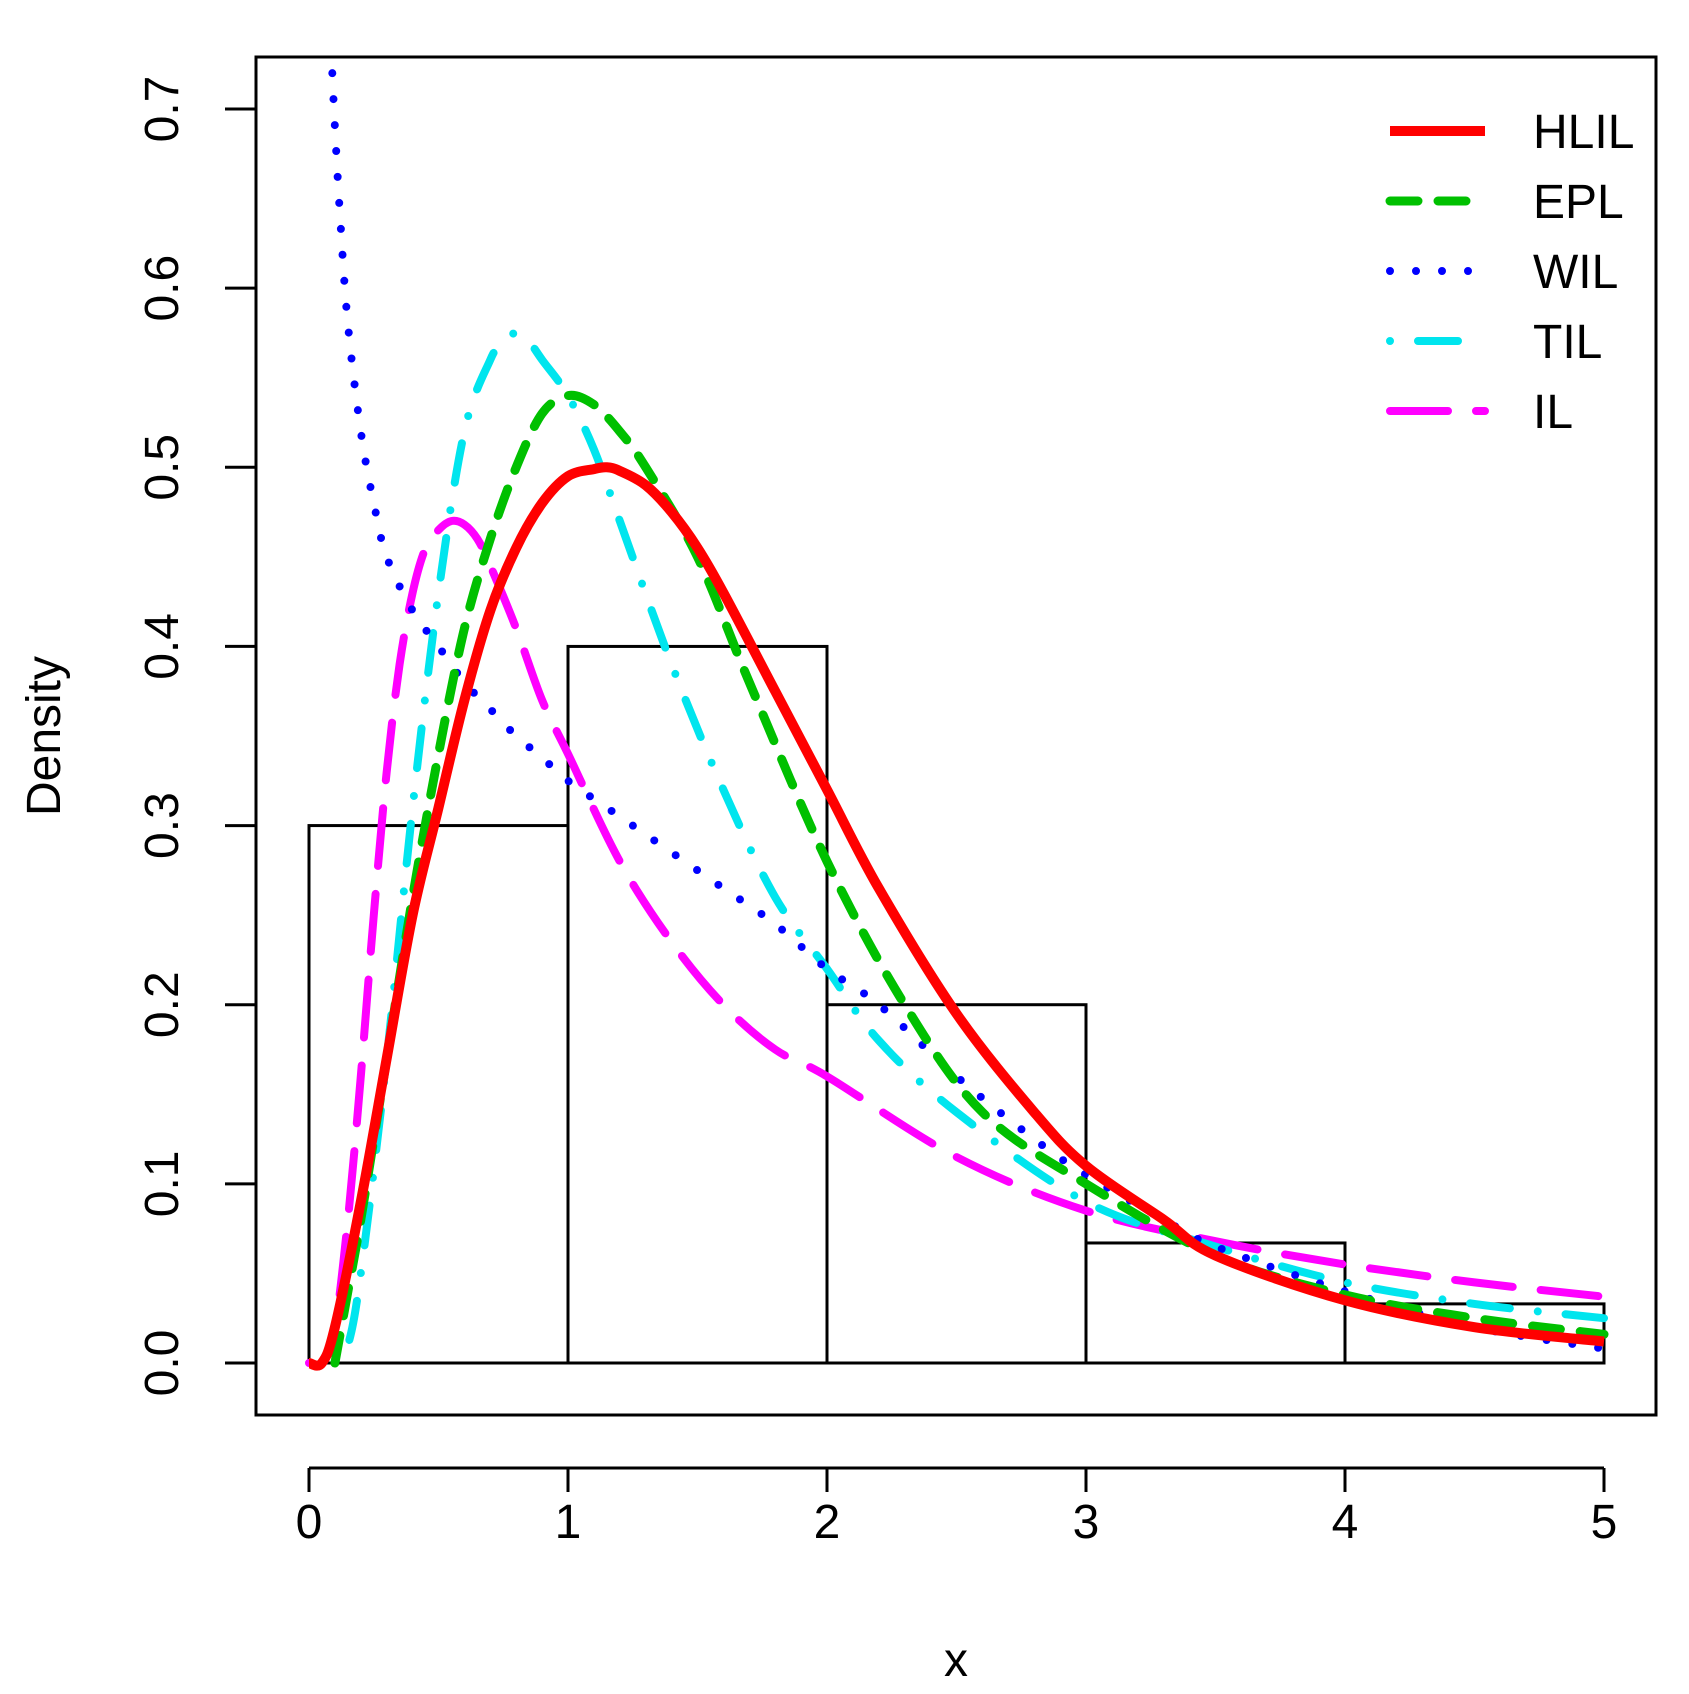 The image size is (1689, 1694). Describe the element at coordinates (162, 467) in the screenshot. I see `y-tick-label: 0.5` at that location.